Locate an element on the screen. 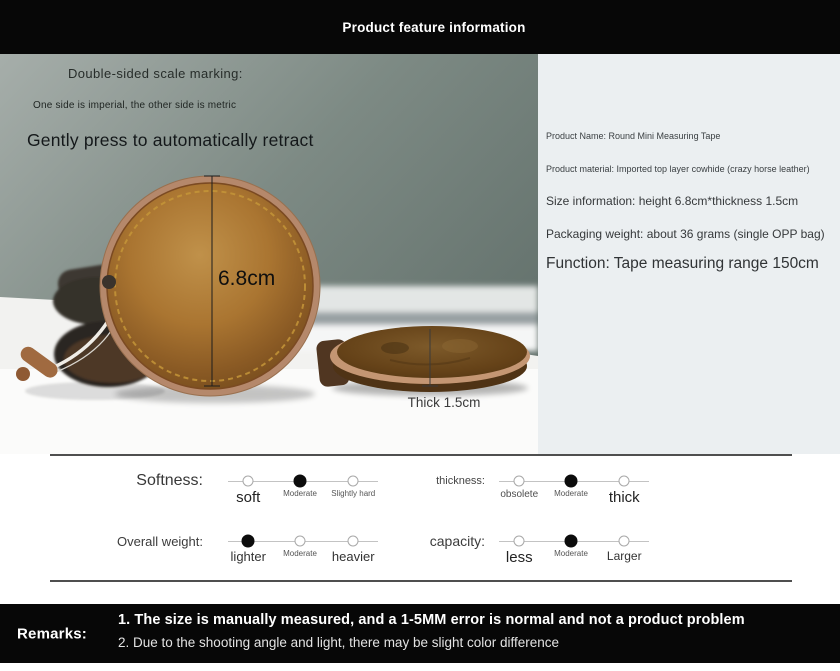 This screenshot has height=671, width=840. rating-row-capacity: capacity: less Moderate Larger is located at coordinates (615, 548).